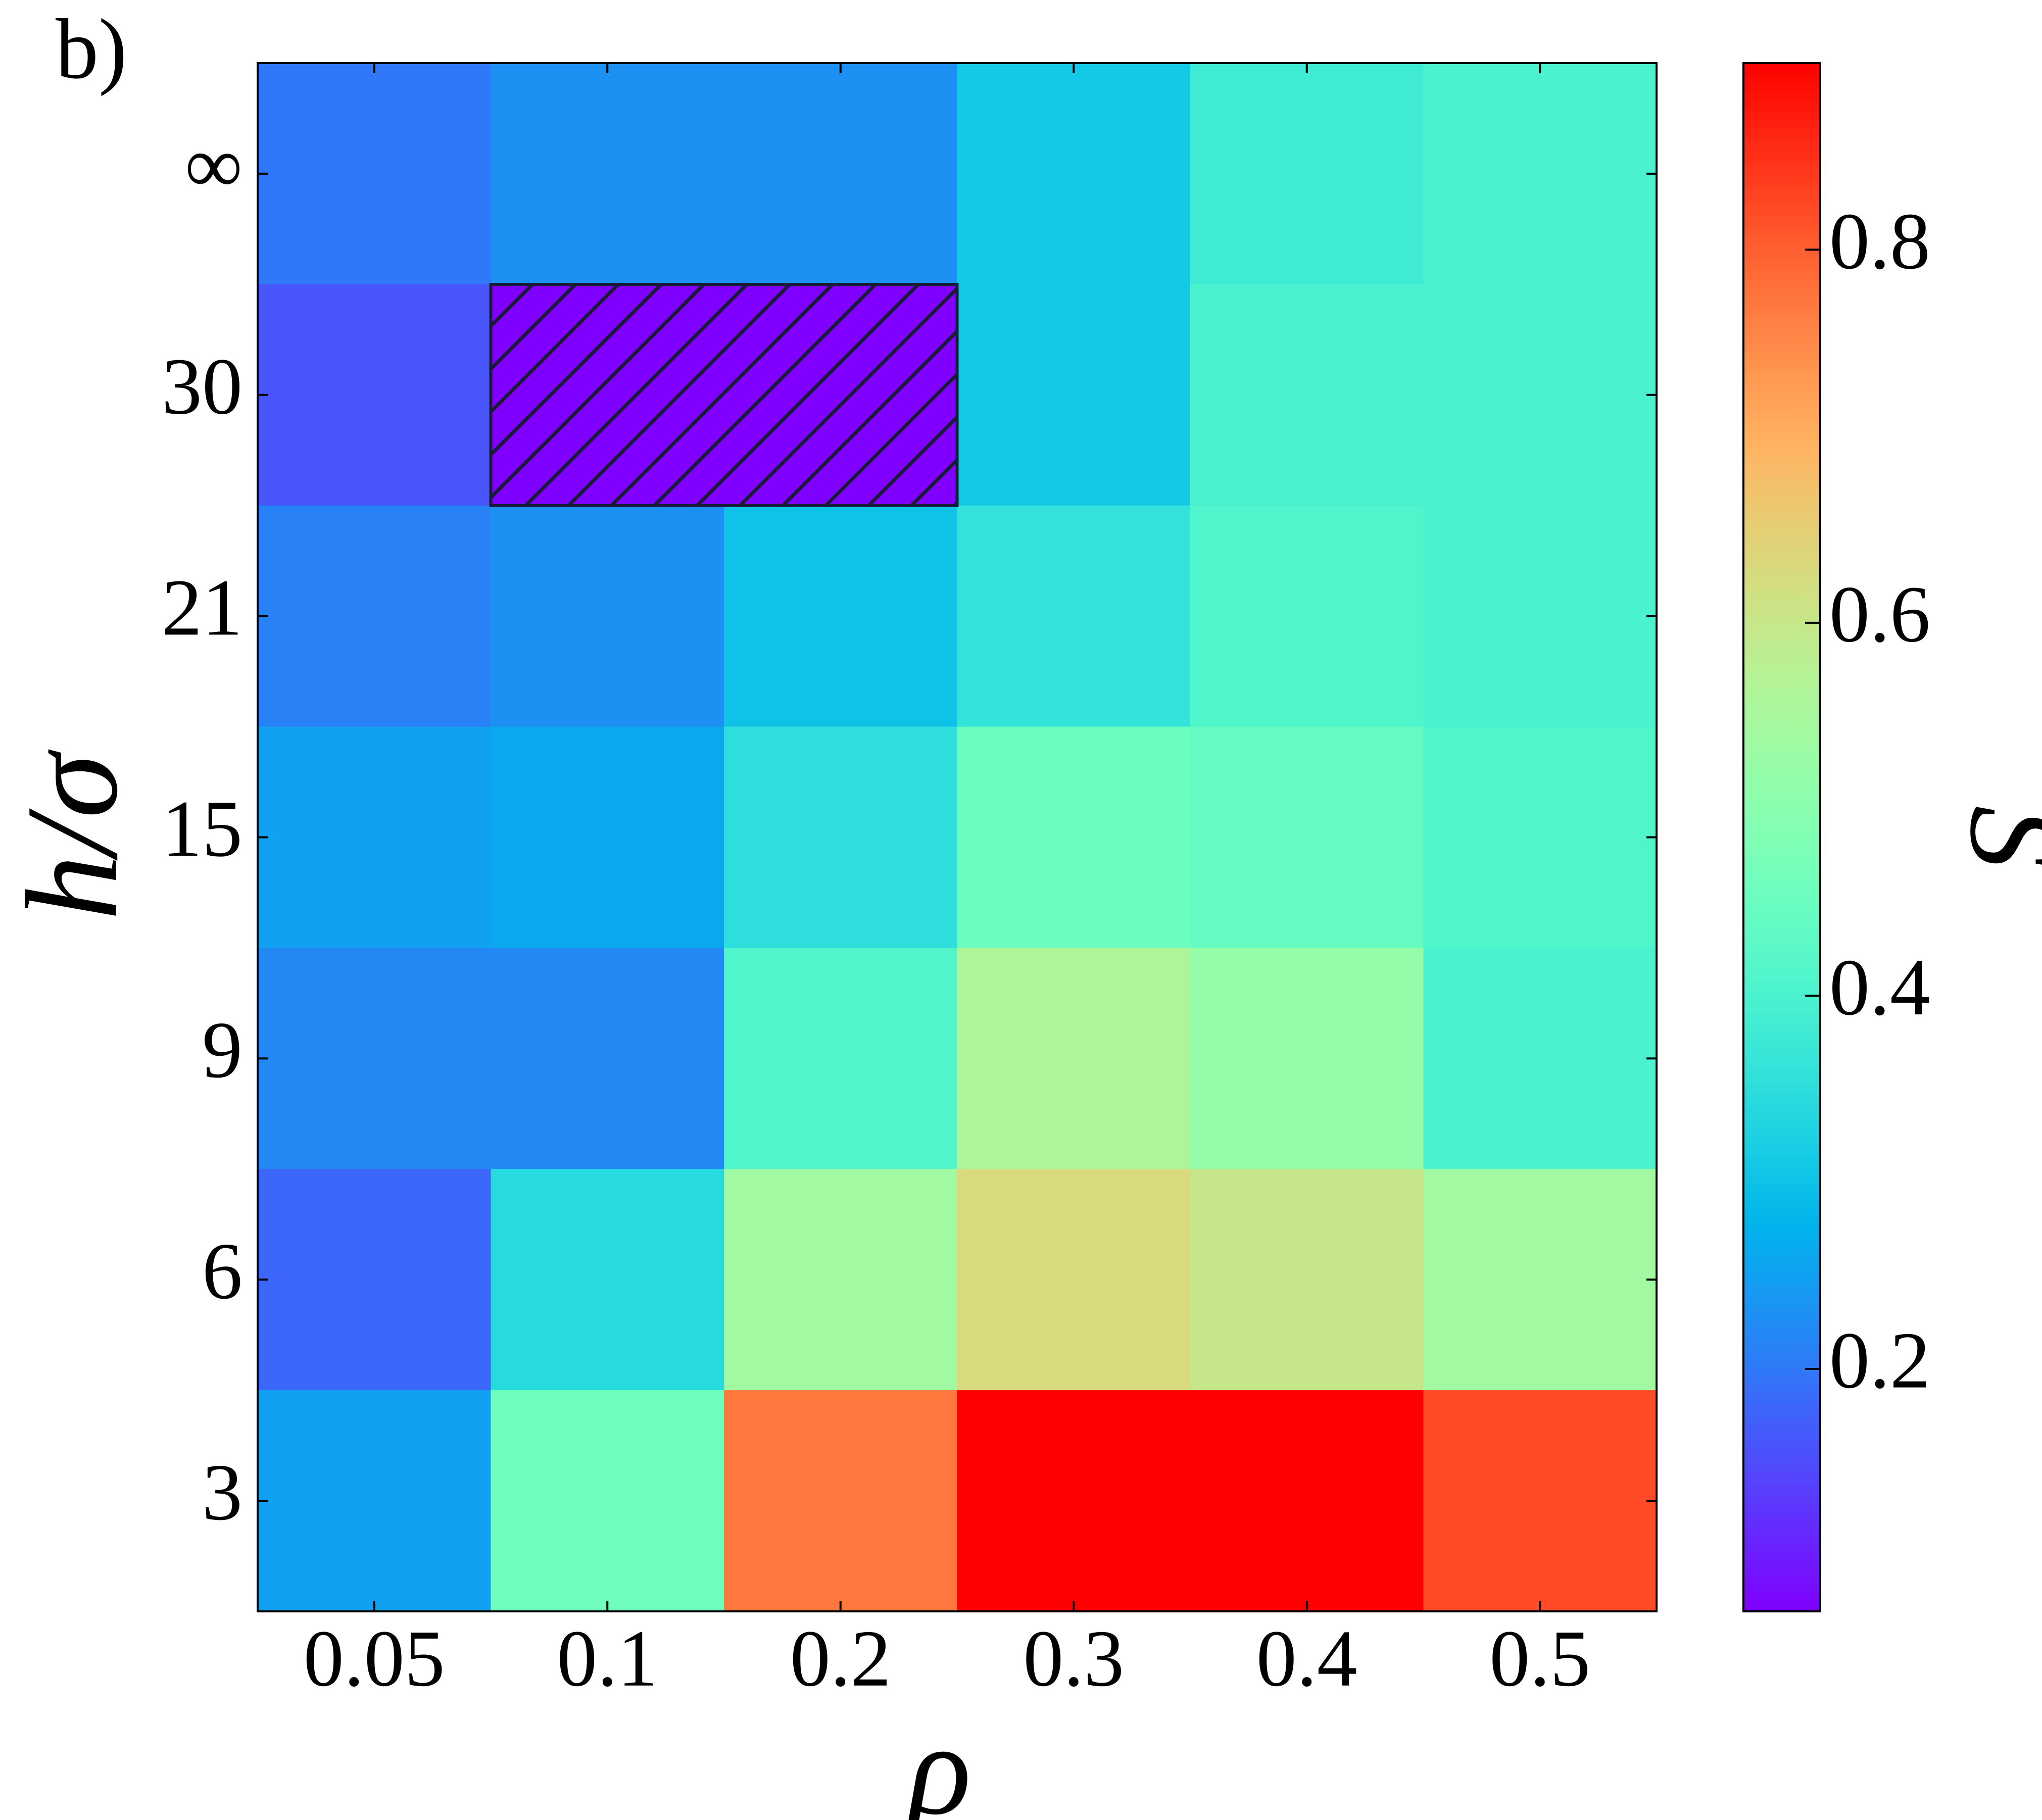  What do you see at coordinates (213, 165) in the screenshot?
I see `y-tick-label: ∞` at bounding box center [213, 165].